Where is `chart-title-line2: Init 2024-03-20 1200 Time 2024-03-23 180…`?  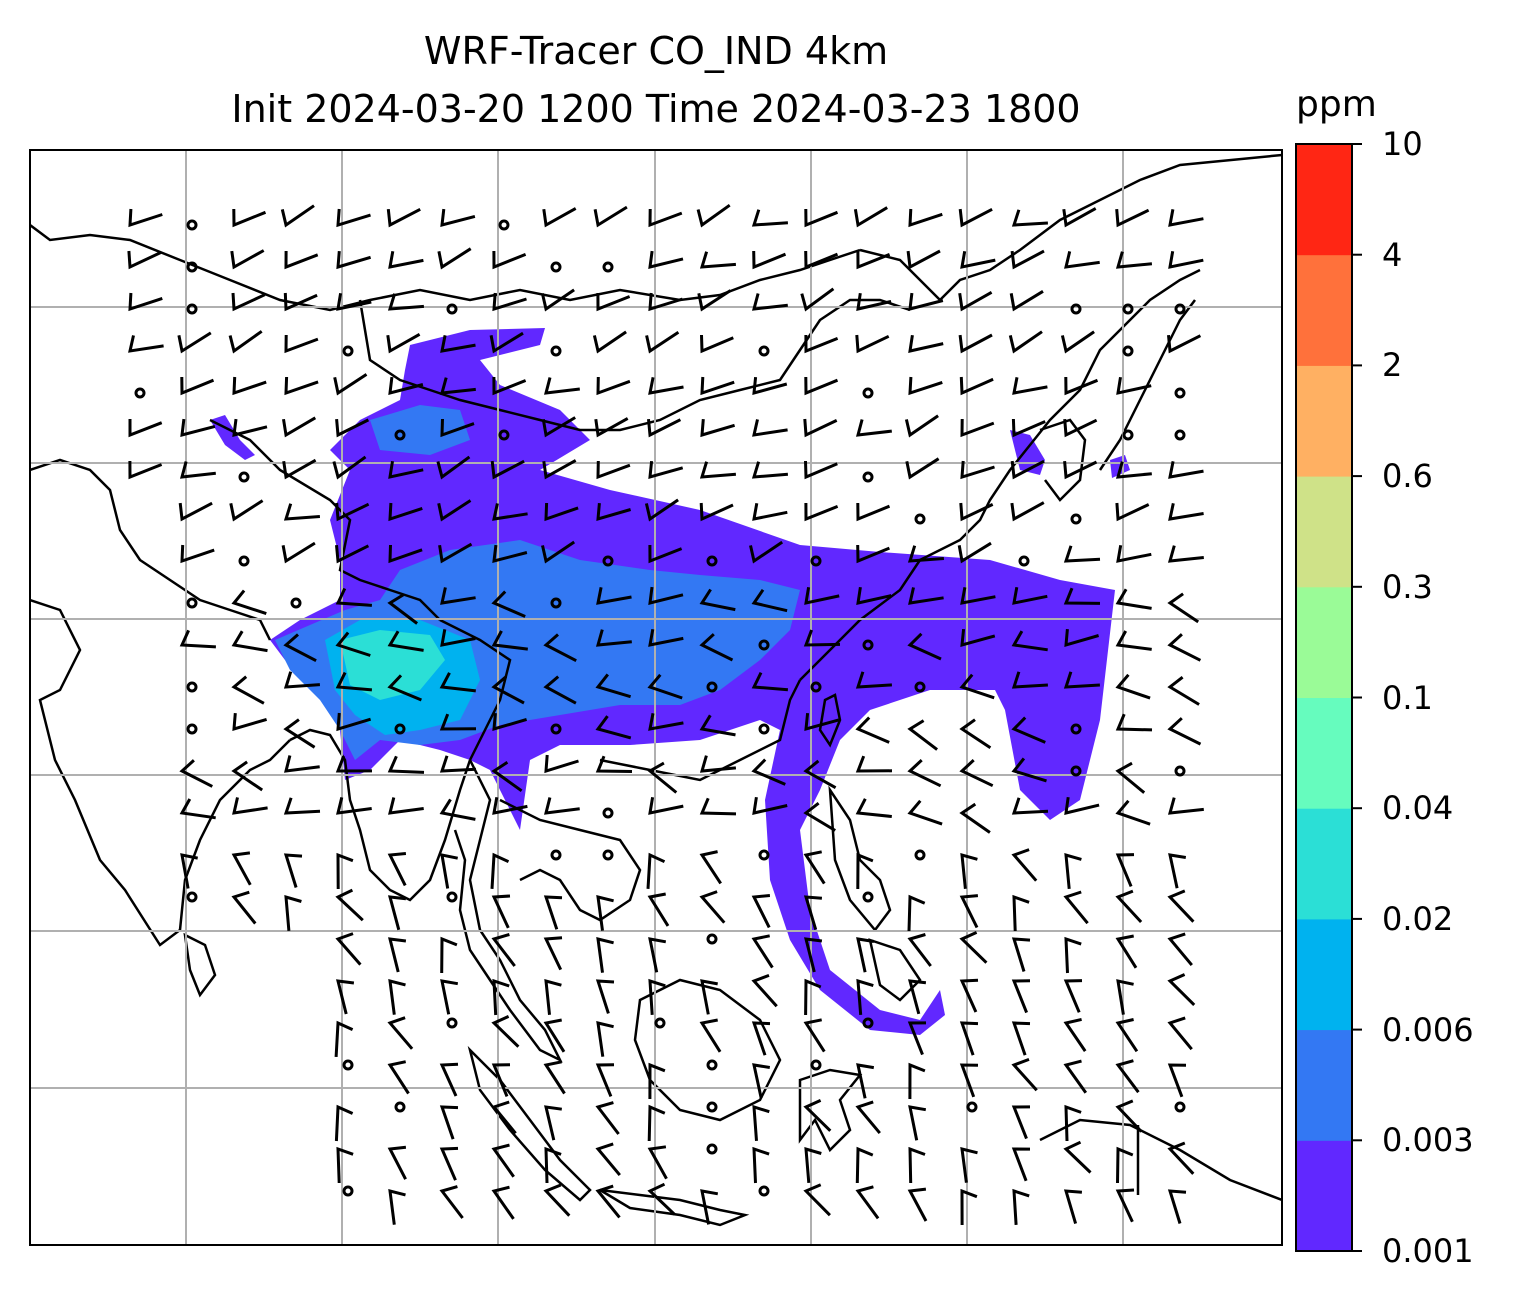
chart-title-line2: Init 2024-03-20 1200 Time 2024-03-23 180… is located at coordinates (656, 109).